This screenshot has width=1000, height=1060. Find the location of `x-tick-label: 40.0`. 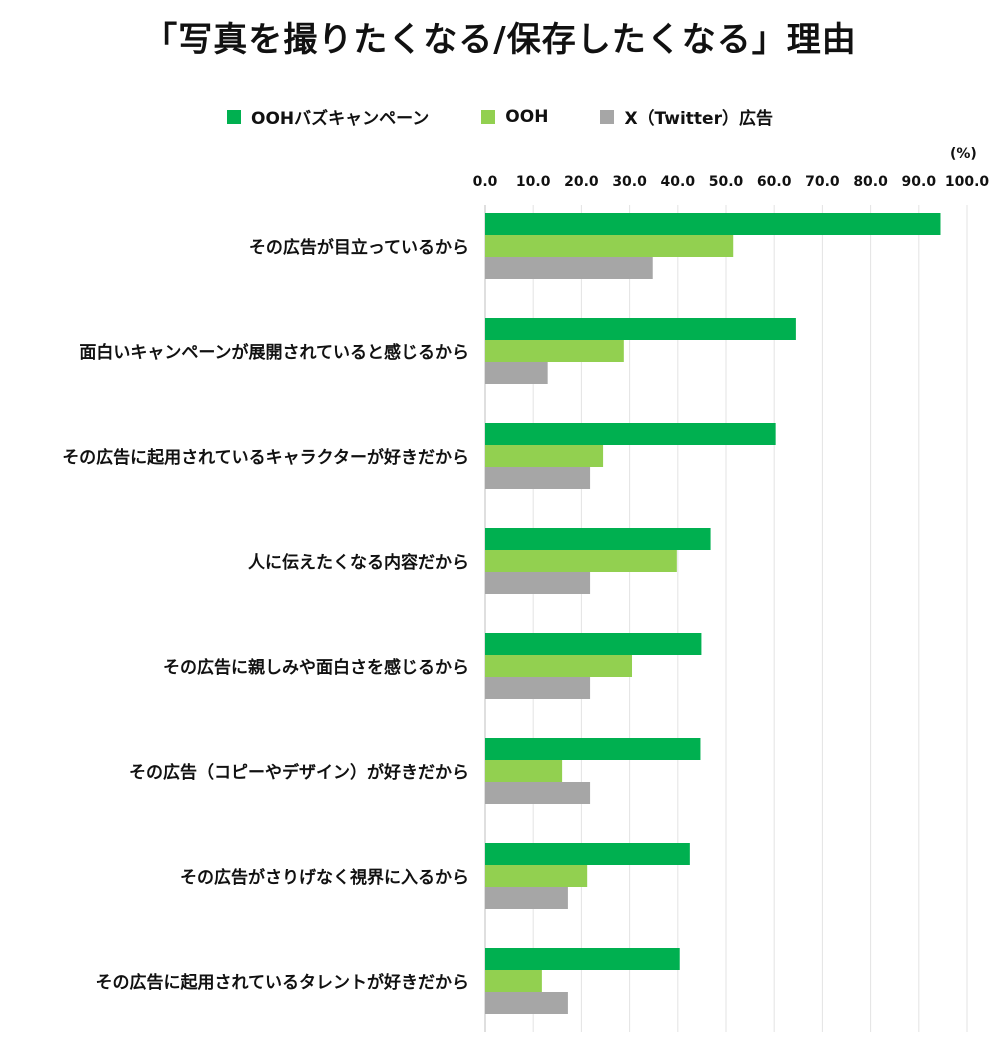

x-tick-label: 40.0 is located at coordinates (678, 182).